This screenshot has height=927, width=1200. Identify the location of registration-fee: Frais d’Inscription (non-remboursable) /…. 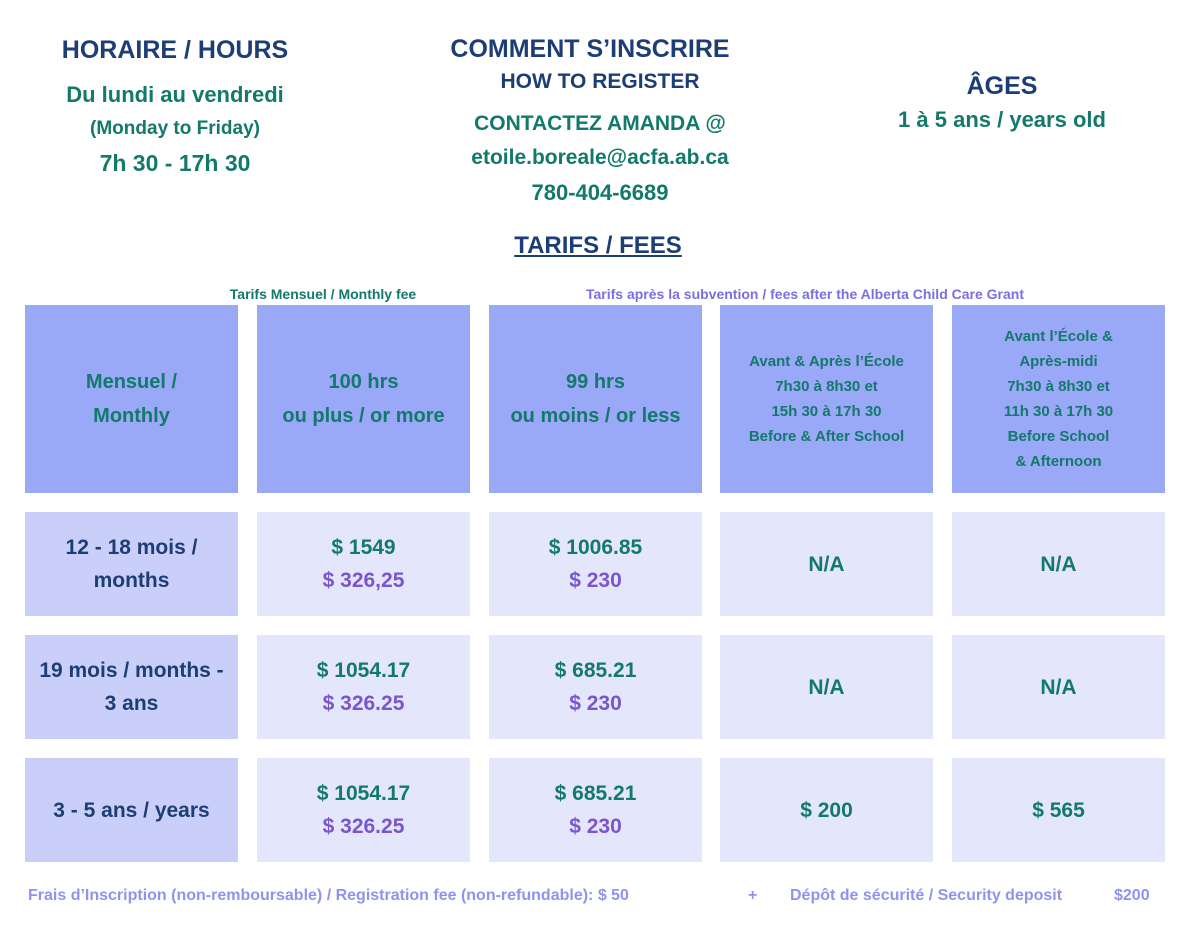
(328, 895).